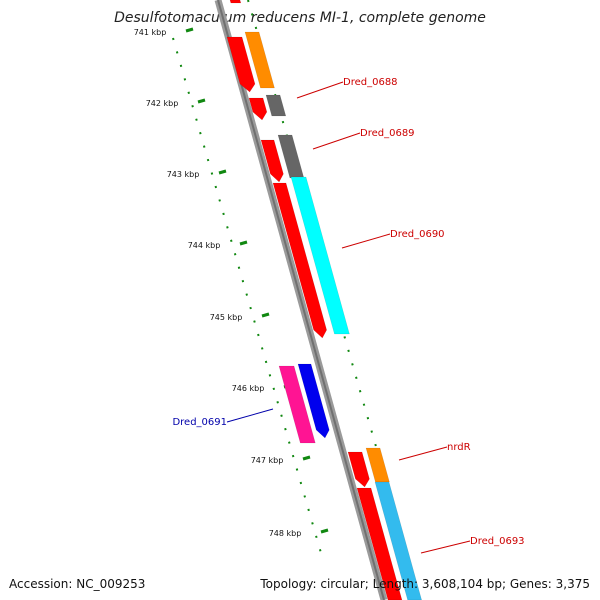 The height and width of the screenshot is (600, 600). Describe the element at coordinates (267, 460) in the screenshot. I see `kbp-tick-label: 747 kbp` at that location.